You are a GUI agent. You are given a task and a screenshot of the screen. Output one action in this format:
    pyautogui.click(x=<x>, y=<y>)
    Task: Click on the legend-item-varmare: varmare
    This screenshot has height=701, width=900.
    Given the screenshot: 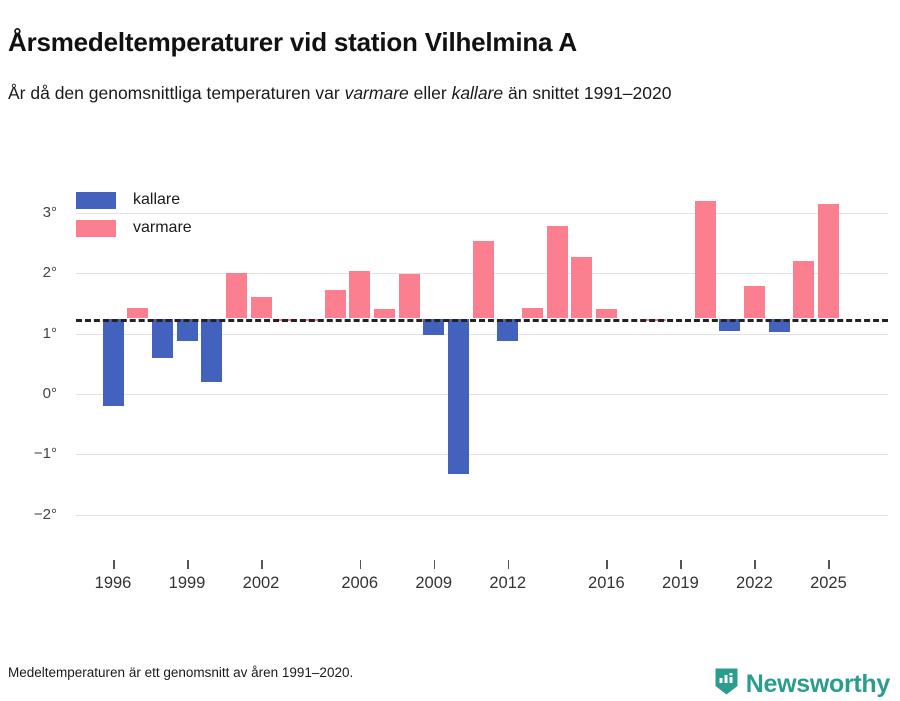 What is the action you would take?
    pyautogui.click(x=134, y=228)
    